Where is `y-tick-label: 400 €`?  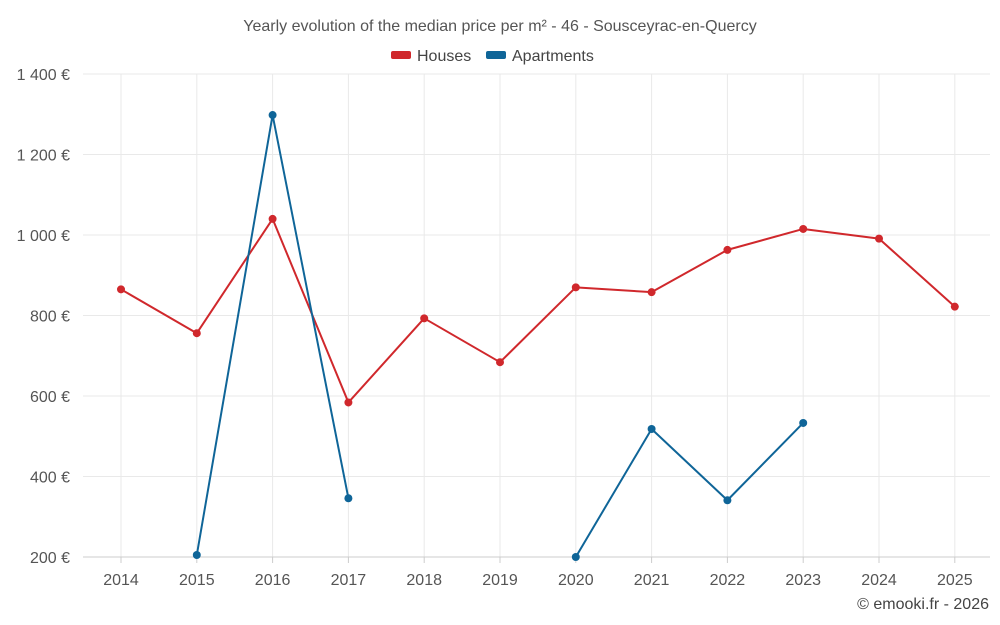
y-tick-label: 400 € is located at coordinates (50, 478).